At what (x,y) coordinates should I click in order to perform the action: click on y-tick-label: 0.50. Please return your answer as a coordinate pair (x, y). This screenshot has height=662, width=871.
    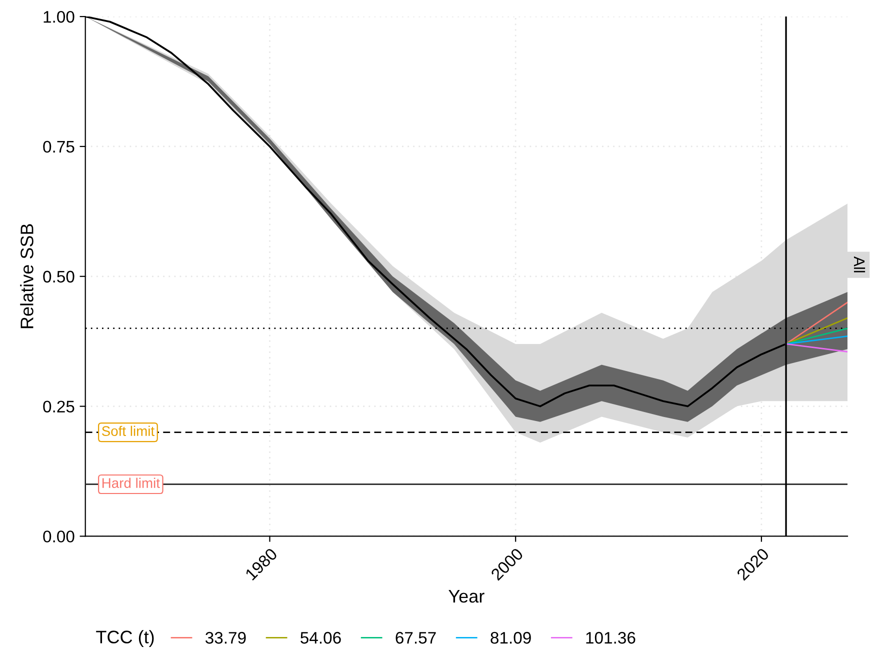
    Looking at the image, I should click on (58, 276).